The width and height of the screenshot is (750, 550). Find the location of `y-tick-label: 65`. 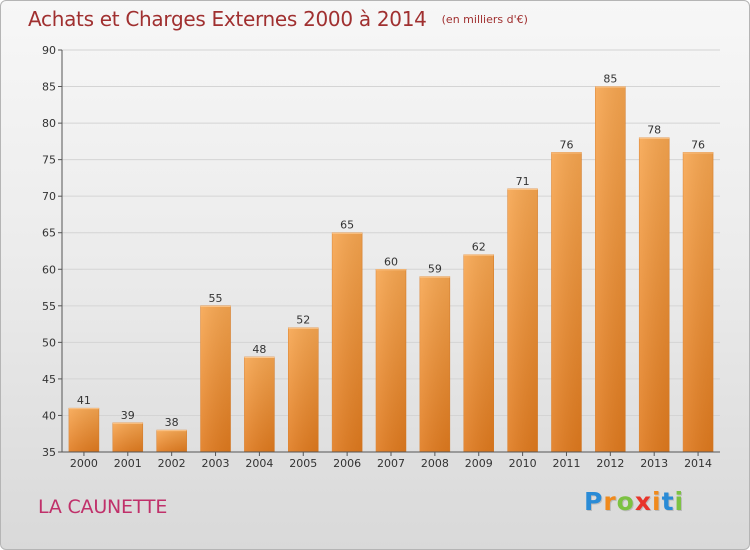

y-tick-label: 65 is located at coordinates (49, 233).